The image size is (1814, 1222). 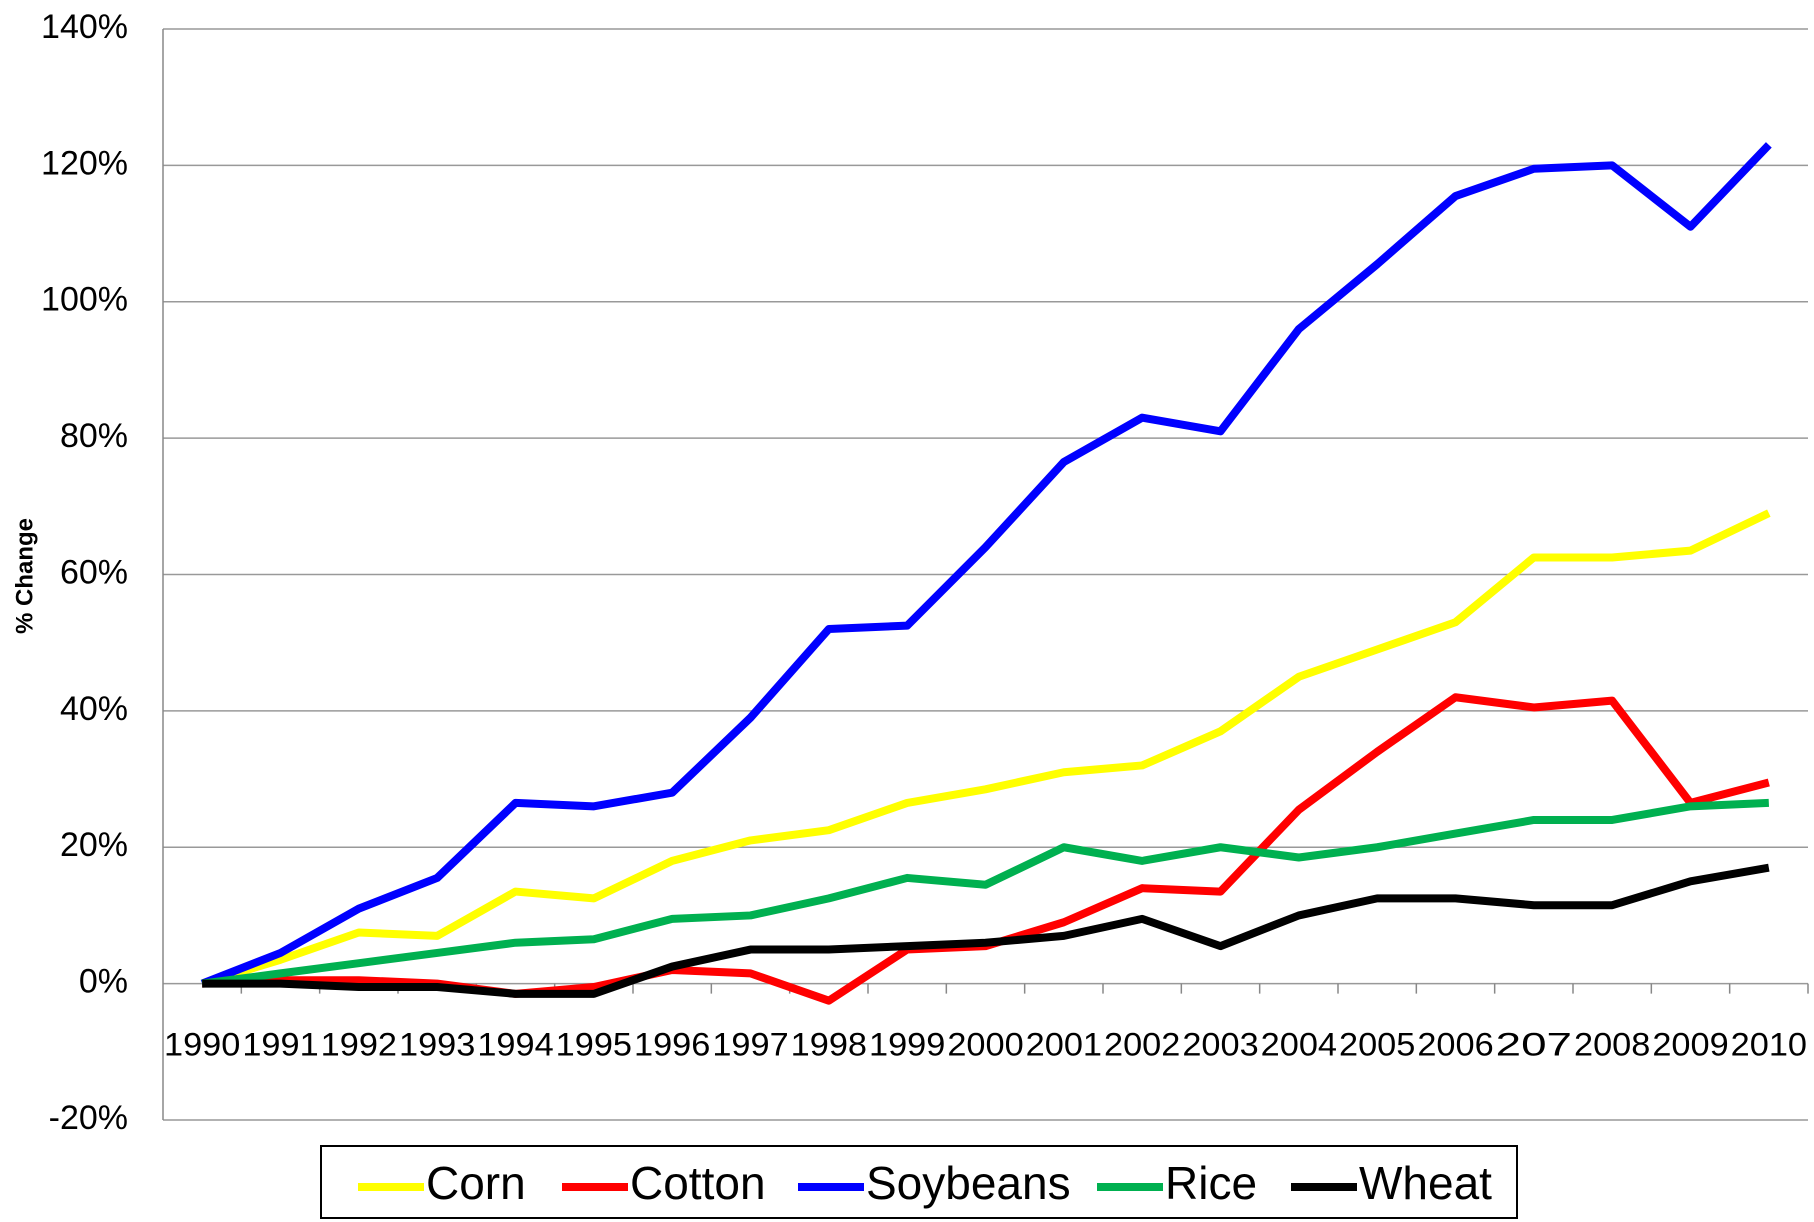 What do you see at coordinates (1220, 1044) in the screenshot?
I see `x-tick-label: 2003` at bounding box center [1220, 1044].